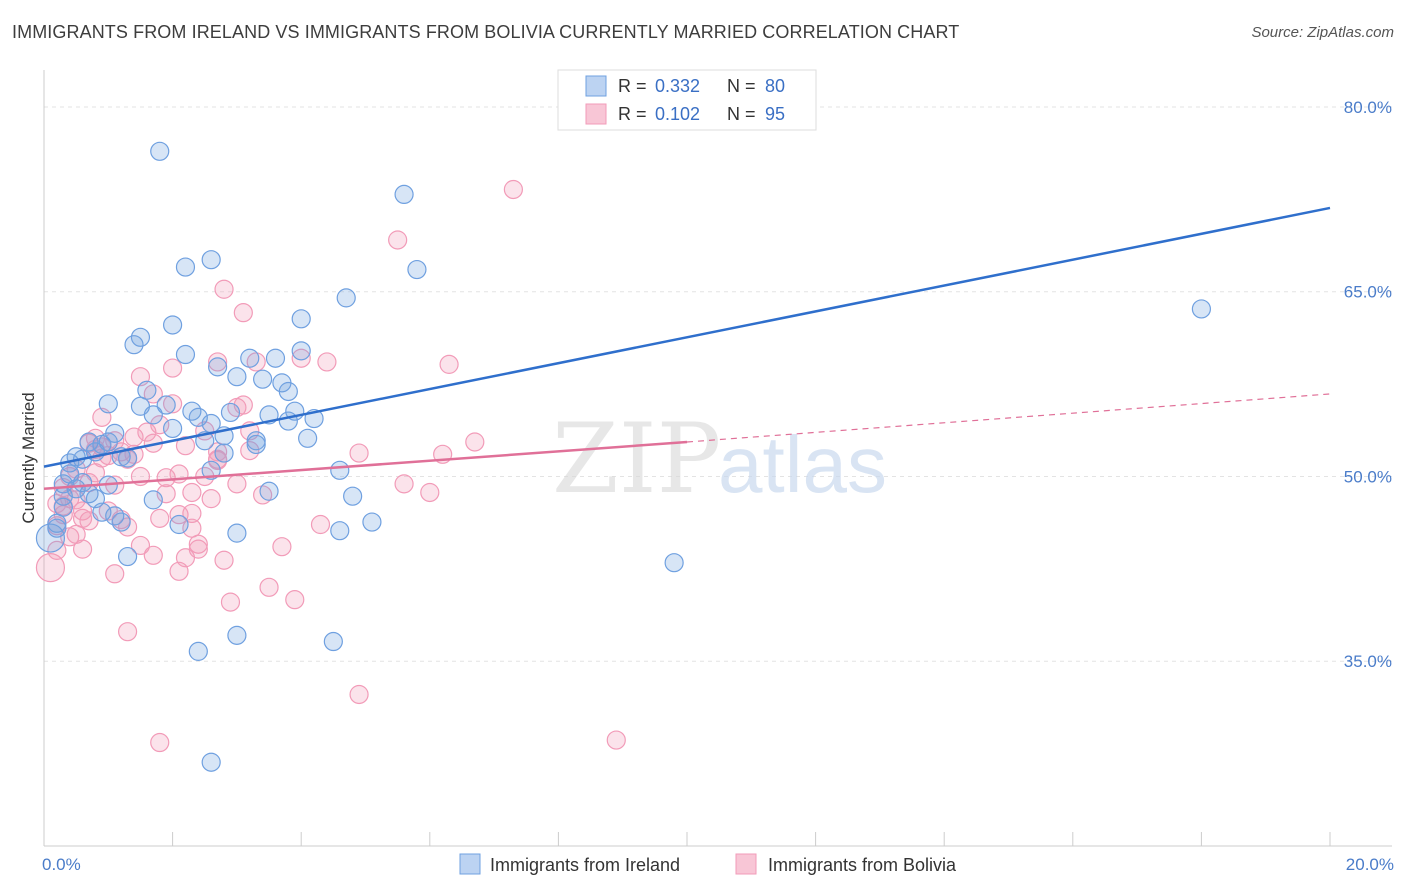  What do you see at coordinates (28, 457) in the screenshot?
I see `y-axis-title: Currently Married` at bounding box center [28, 457].